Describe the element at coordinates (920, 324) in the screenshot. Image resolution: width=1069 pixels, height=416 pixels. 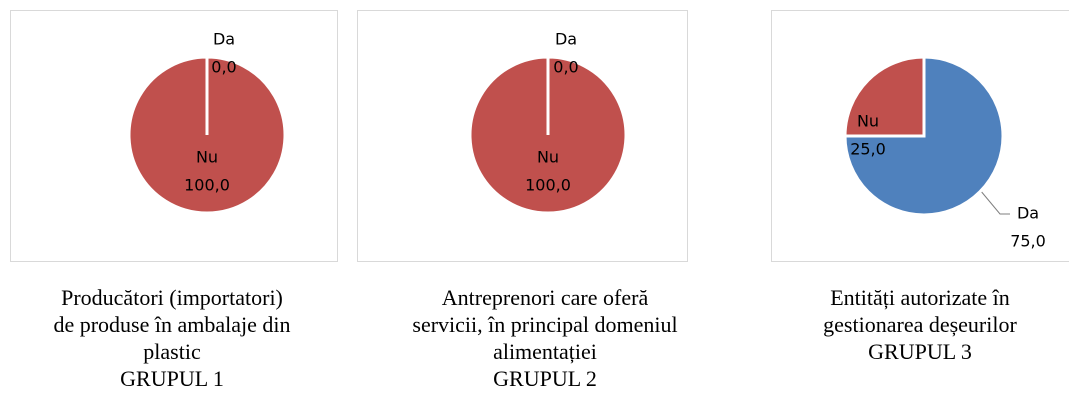
I see `chart-caption: gestionarea deșeurilor` at that location.